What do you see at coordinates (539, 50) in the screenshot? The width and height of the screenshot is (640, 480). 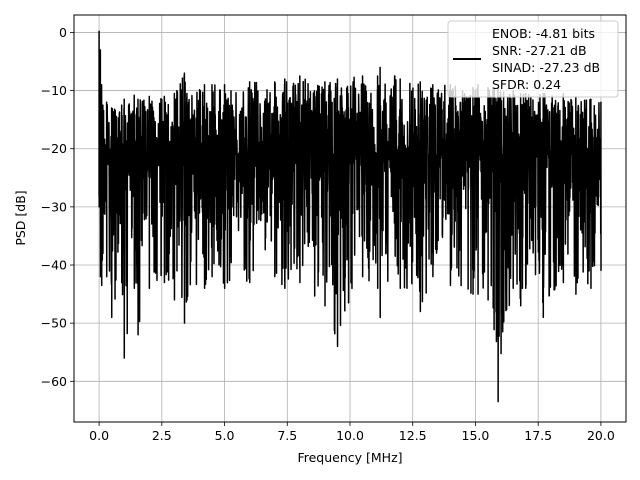 I see `legend-text-snr: SNR: -27.21 dB` at bounding box center [539, 50].